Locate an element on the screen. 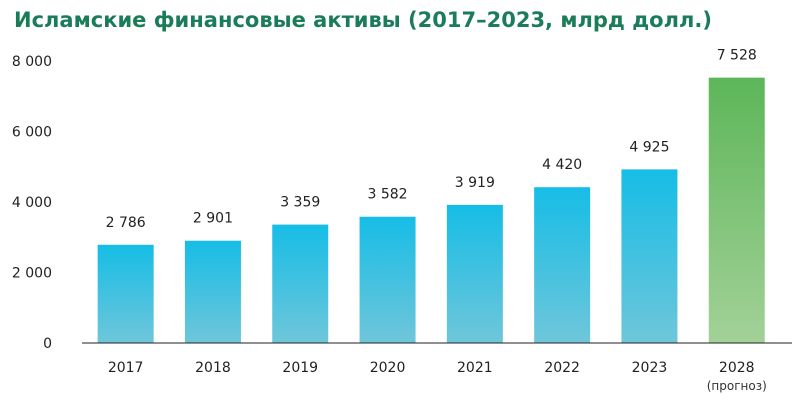 This screenshot has width=800, height=406. x-category-label: 2020 is located at coordinates (388, 368).